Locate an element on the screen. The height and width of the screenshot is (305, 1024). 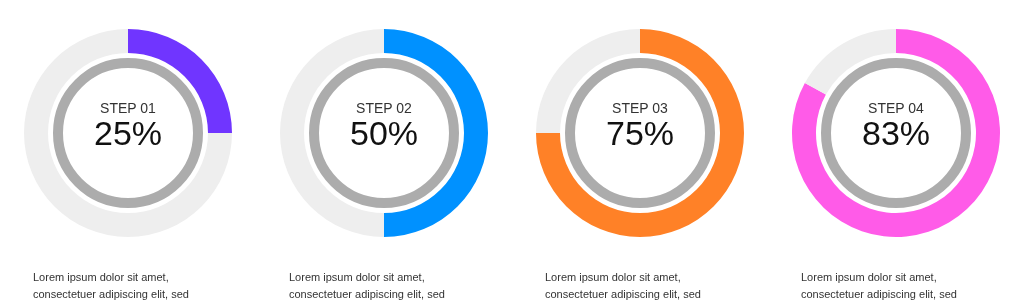
text: STEP 04 is located at coordinates (896, 108).